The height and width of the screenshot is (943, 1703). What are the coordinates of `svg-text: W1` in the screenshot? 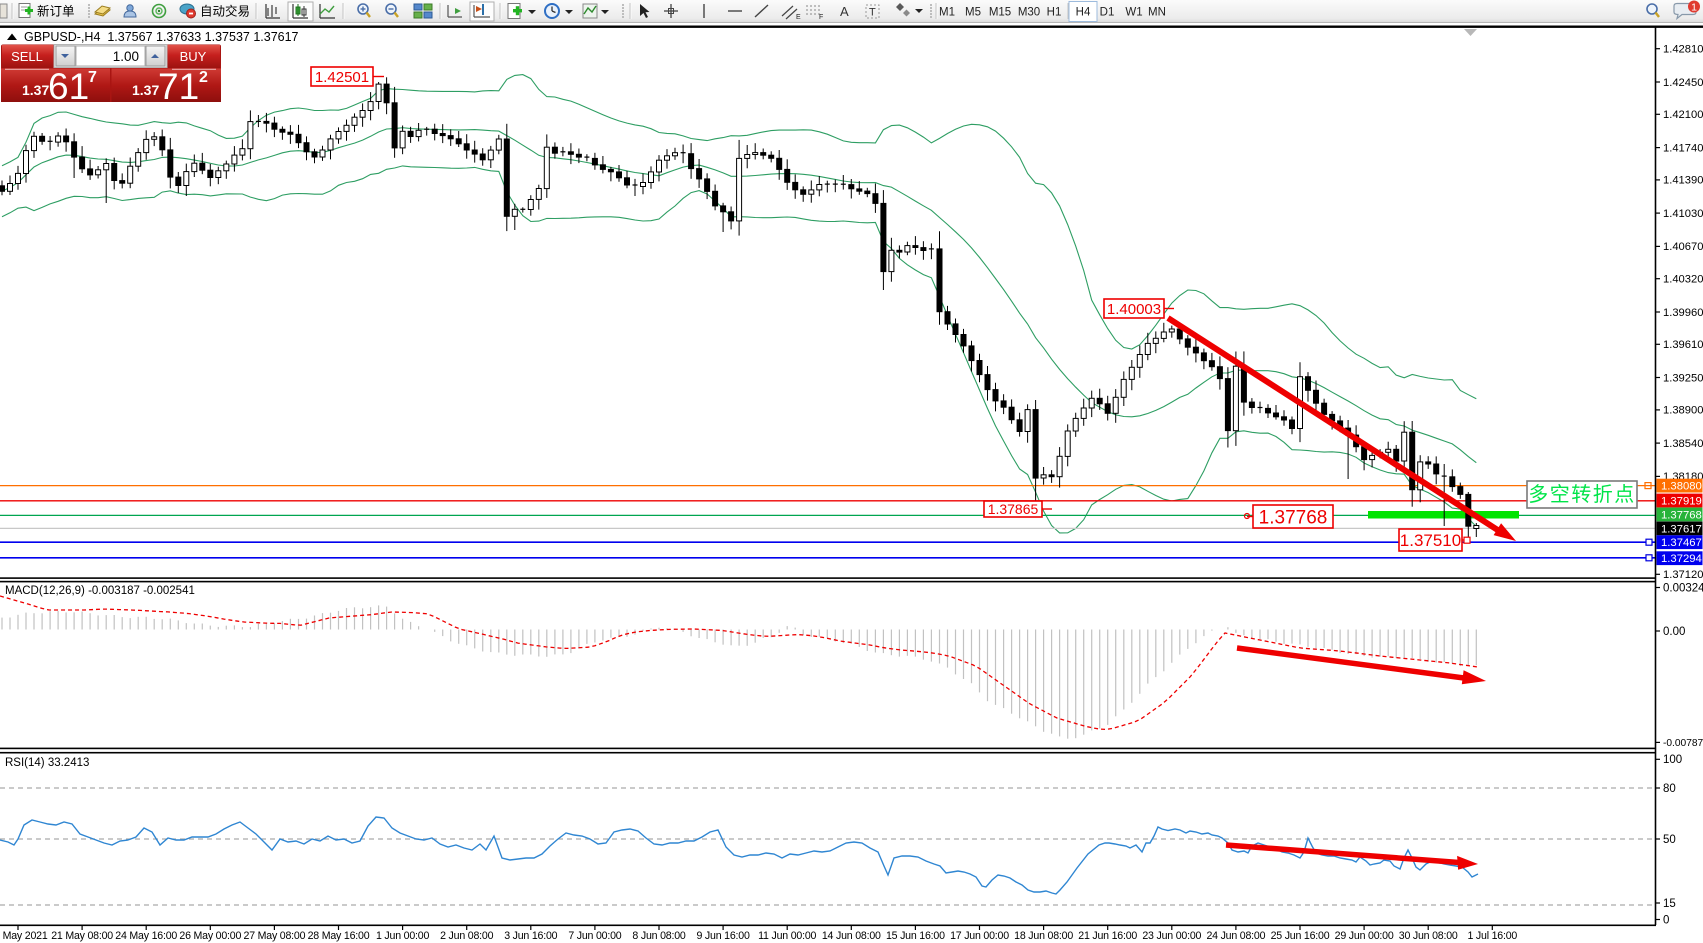 It's located at (1133, 13).